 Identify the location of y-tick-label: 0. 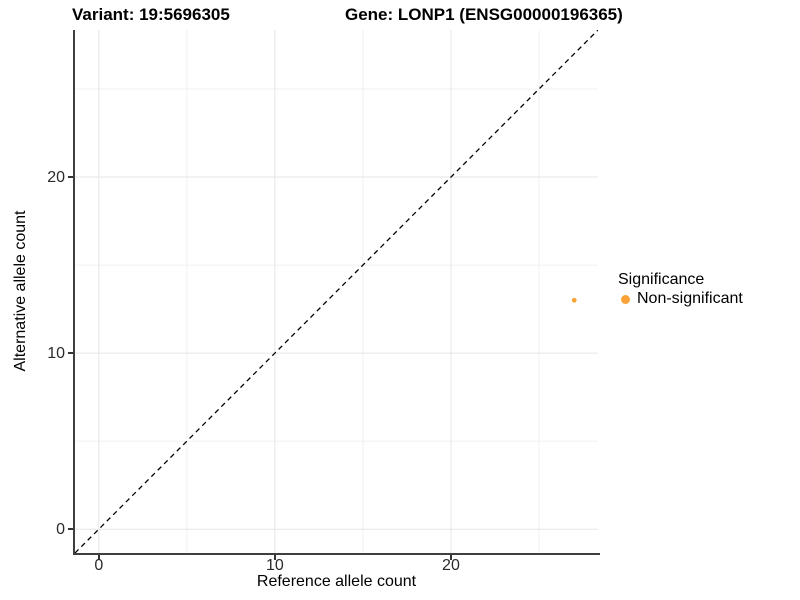
(60, 530).